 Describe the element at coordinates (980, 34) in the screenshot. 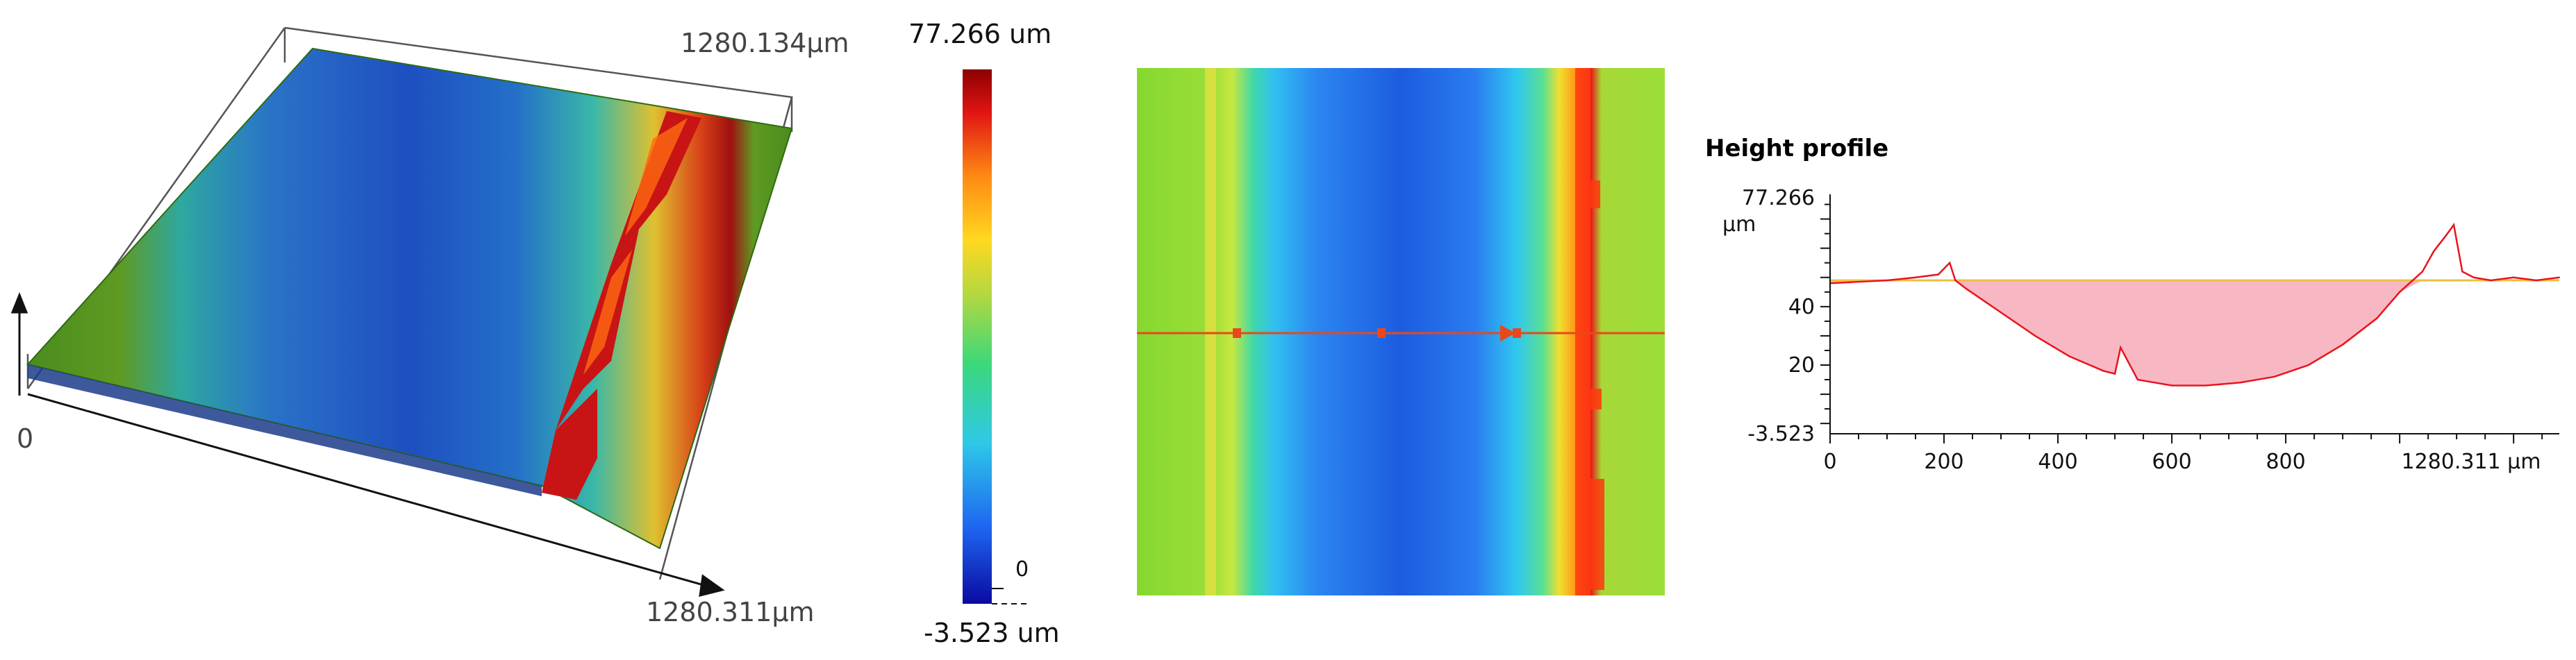

I see `colorbar-max-label: 77.266 um` at that location.